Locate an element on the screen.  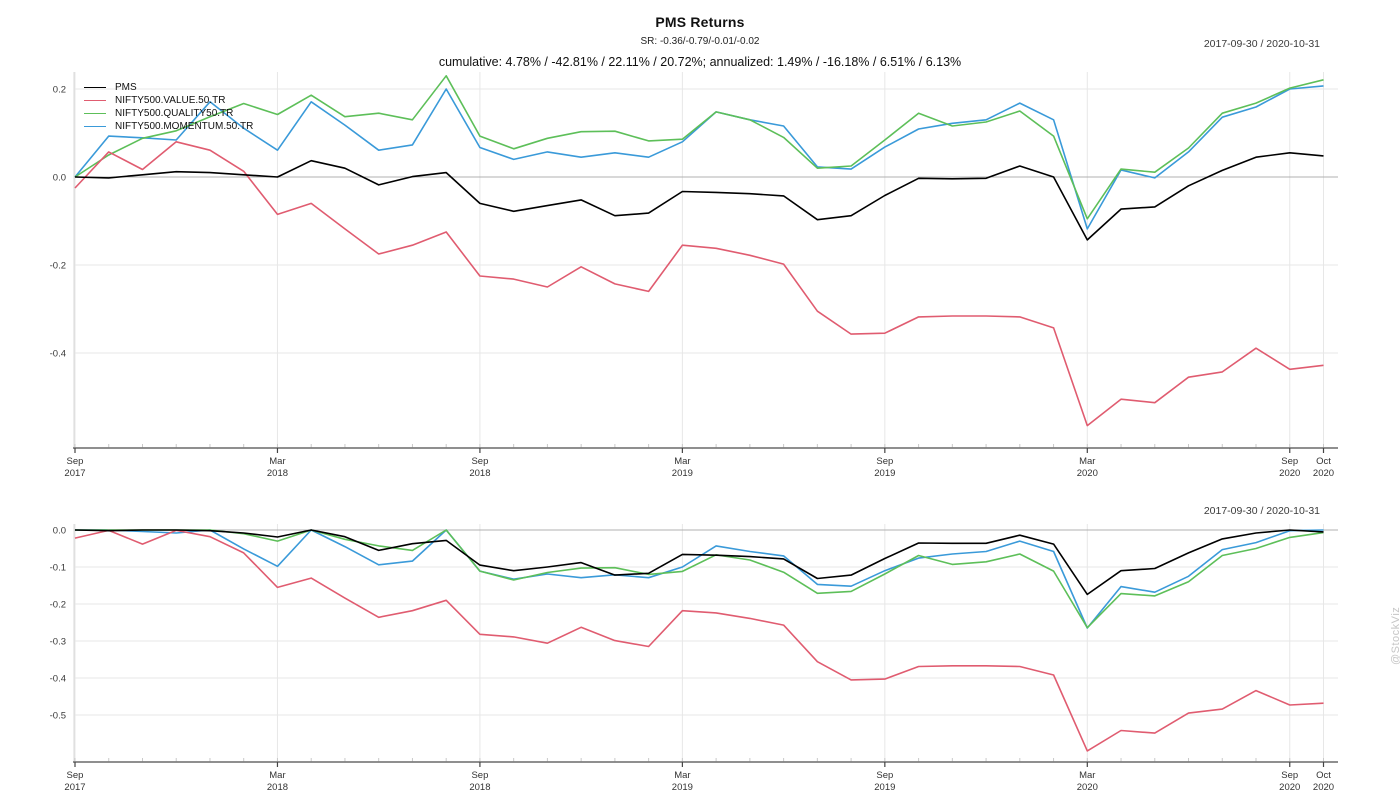
legend-item: NIFTY500.VALUE.50.TR is located at coordinates (168, 100).